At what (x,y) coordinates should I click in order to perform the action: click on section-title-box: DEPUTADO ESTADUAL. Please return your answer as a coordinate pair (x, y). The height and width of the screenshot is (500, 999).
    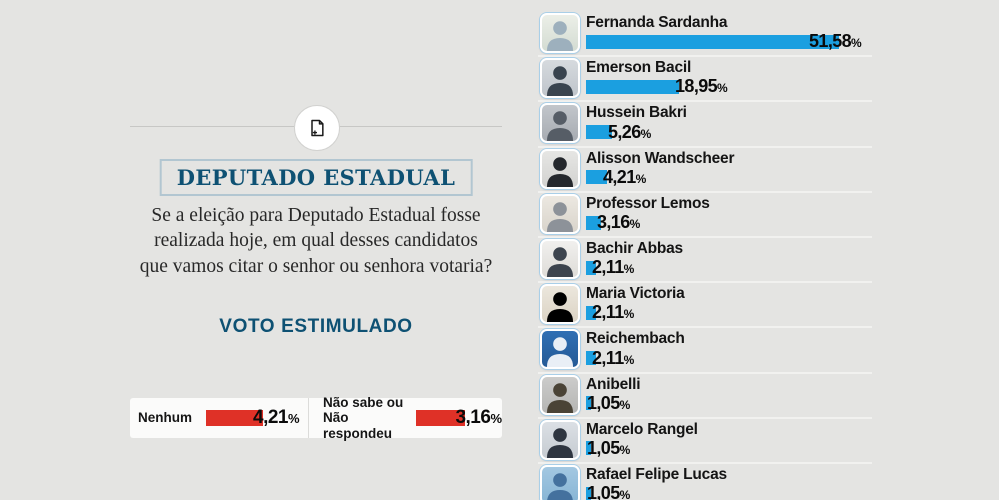
    Looking at the image, I should click on (316, 177).